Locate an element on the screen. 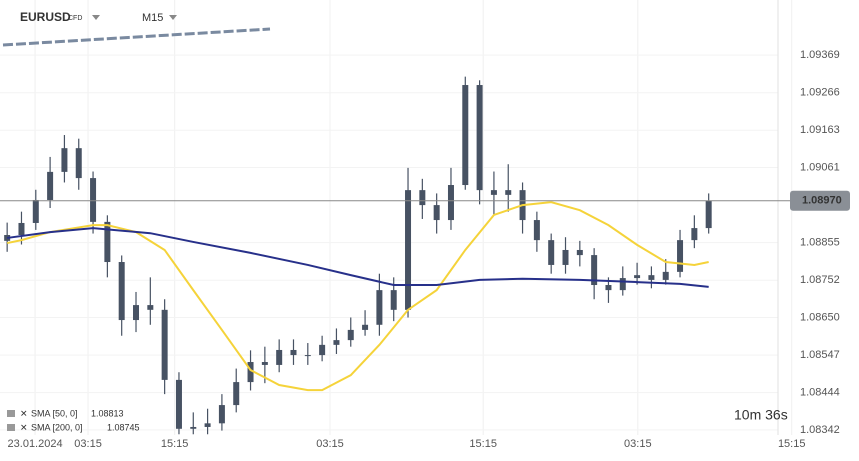 The height and width of the screenshot is (461, 859). last-price-box is located at coordinates (820, 200).